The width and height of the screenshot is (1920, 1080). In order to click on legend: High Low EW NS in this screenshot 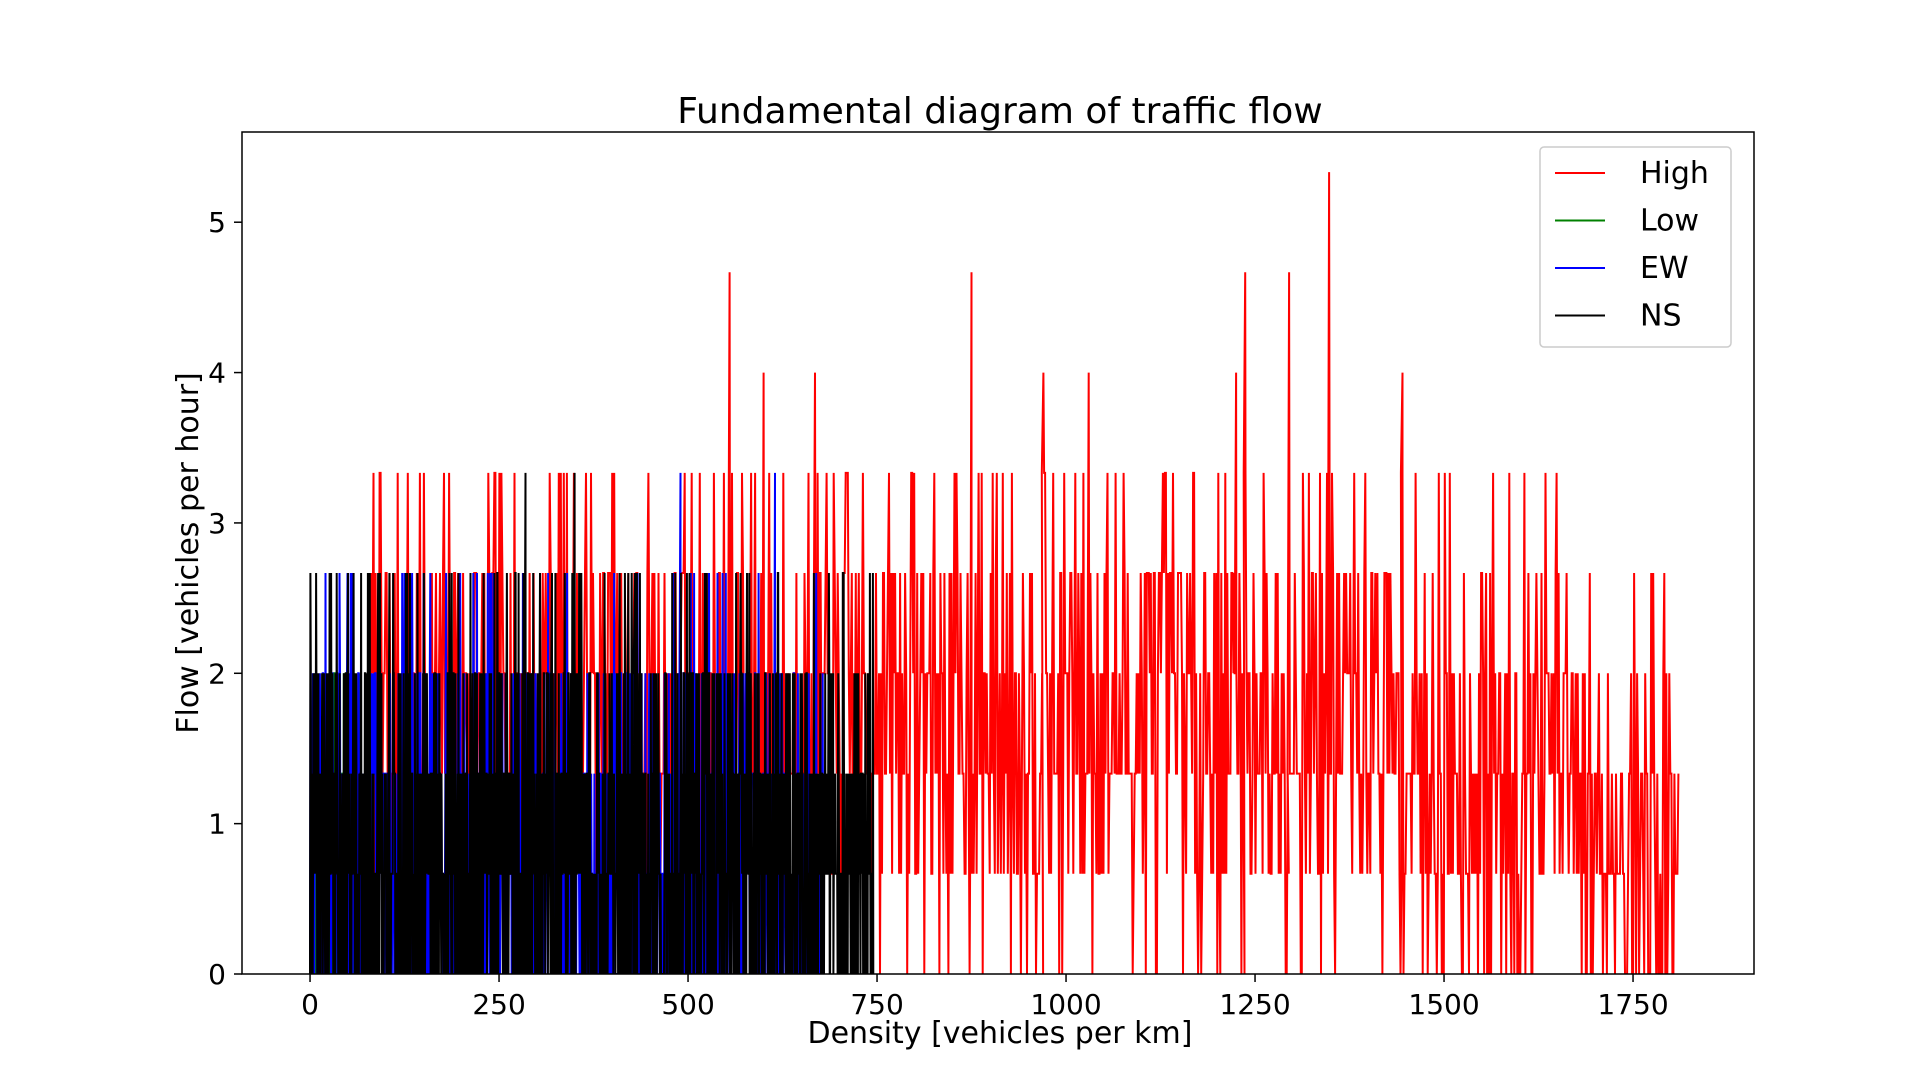, I will do `click(1635, 247)`.